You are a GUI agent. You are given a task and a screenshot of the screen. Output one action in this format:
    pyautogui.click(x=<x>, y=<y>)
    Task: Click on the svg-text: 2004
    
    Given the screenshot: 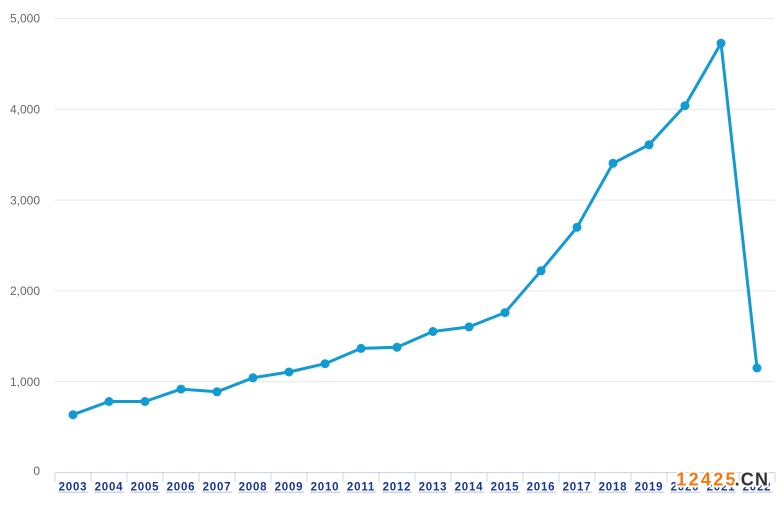 What is the action you would take?
    pyautogui.click(x=109, y=487)
    